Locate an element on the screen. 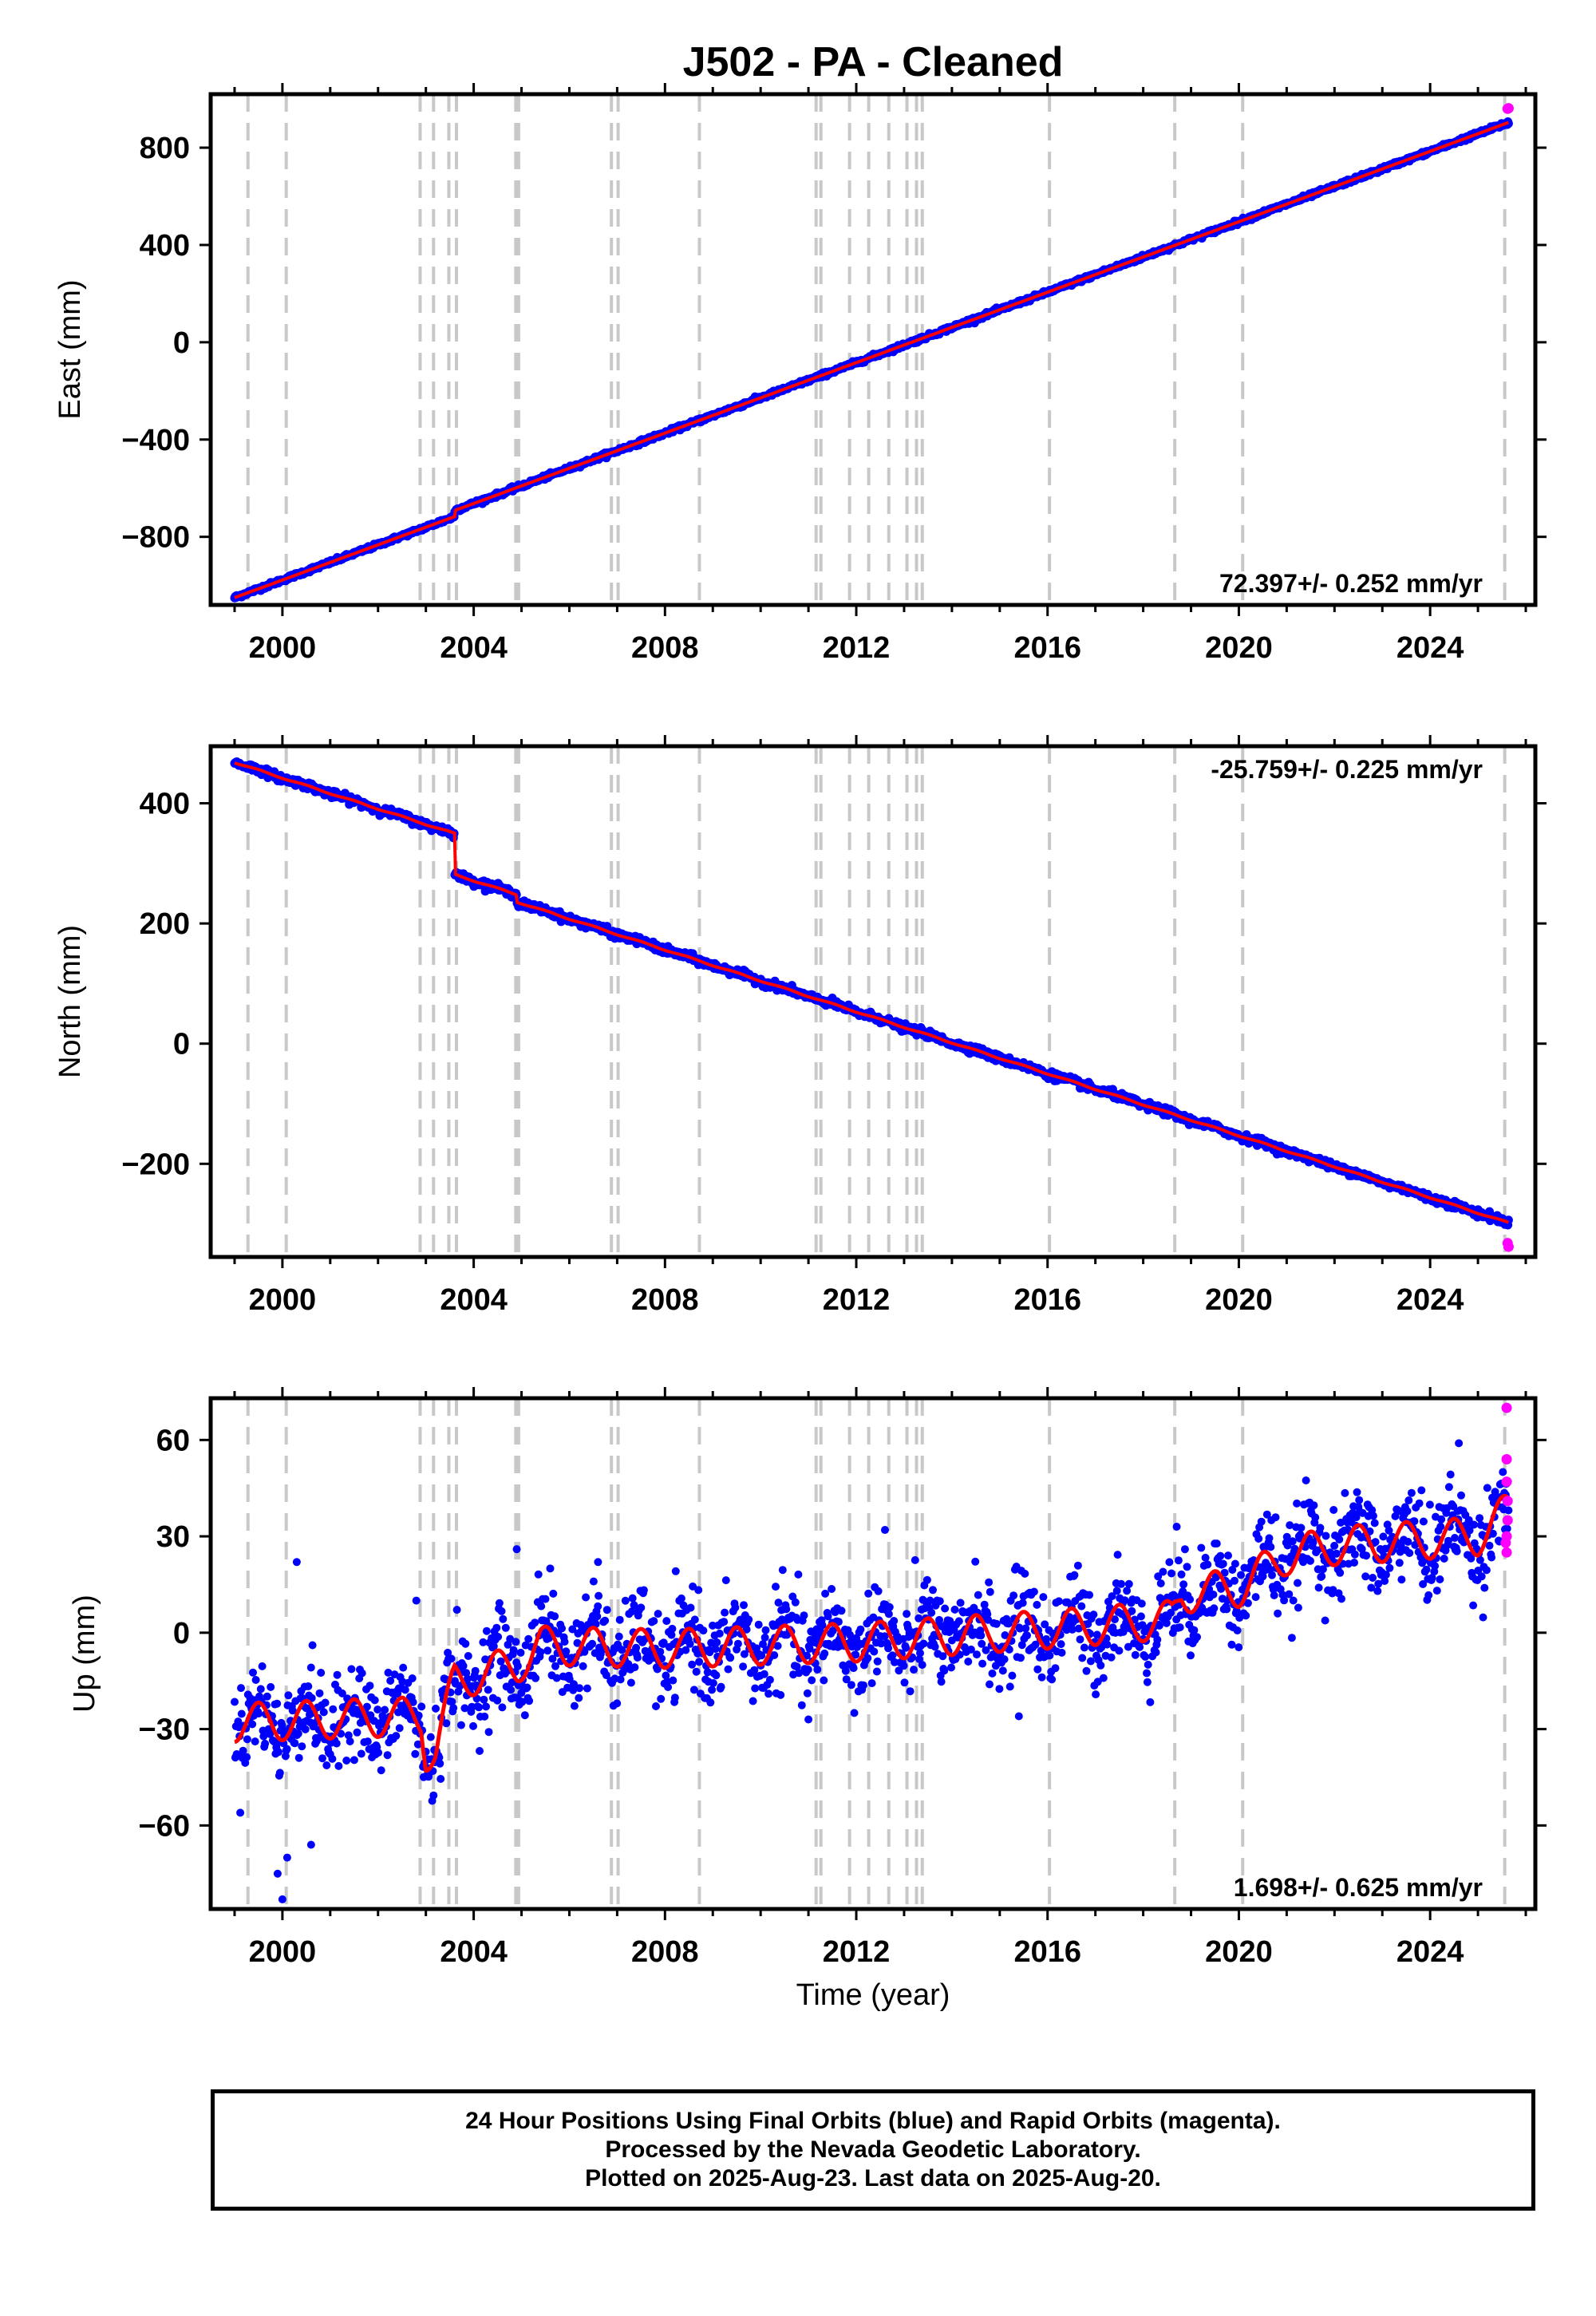  y-tick-label: 800 is located at coordinates (165, 148).